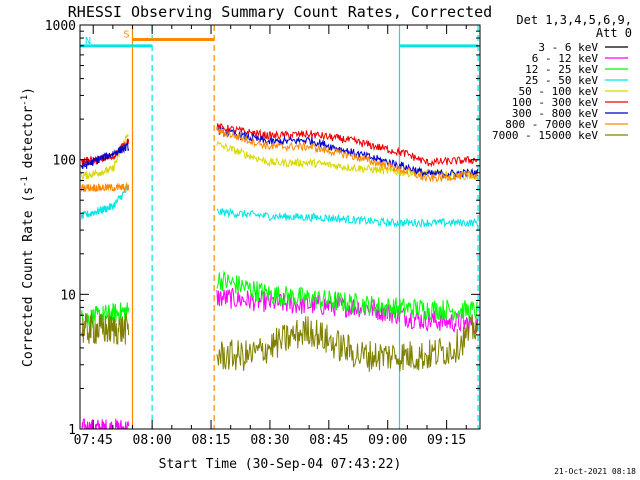  Describe the element at coordinates (561, 69) in the screenshot. I see `legend-entry-label: 12 - 25 keV` at that location.